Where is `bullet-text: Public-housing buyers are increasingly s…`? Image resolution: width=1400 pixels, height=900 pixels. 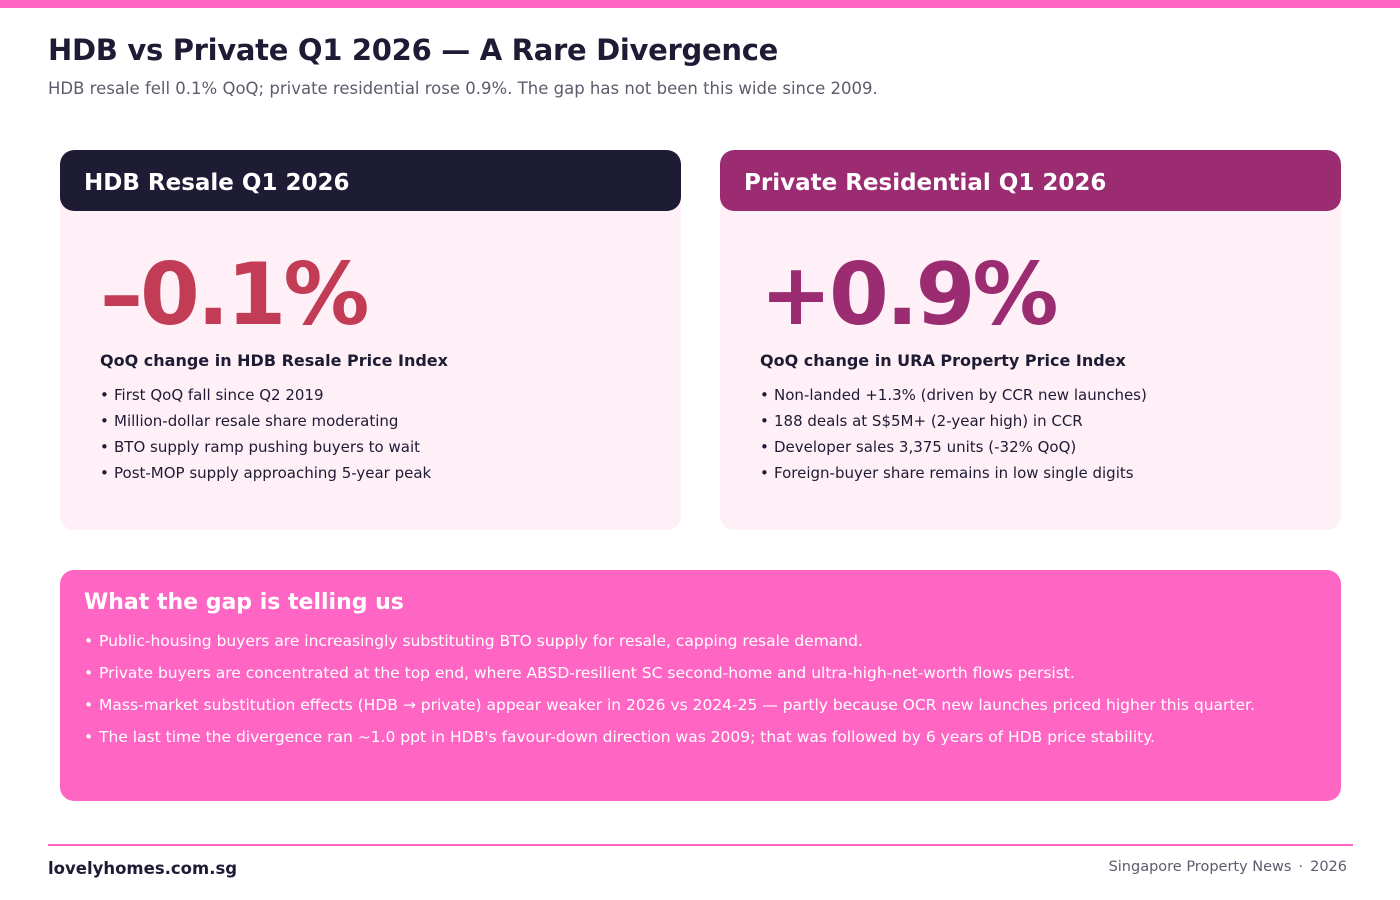
bullet-text: Public-housing buyers are increasingly s… is located at coordinates (481, 641).